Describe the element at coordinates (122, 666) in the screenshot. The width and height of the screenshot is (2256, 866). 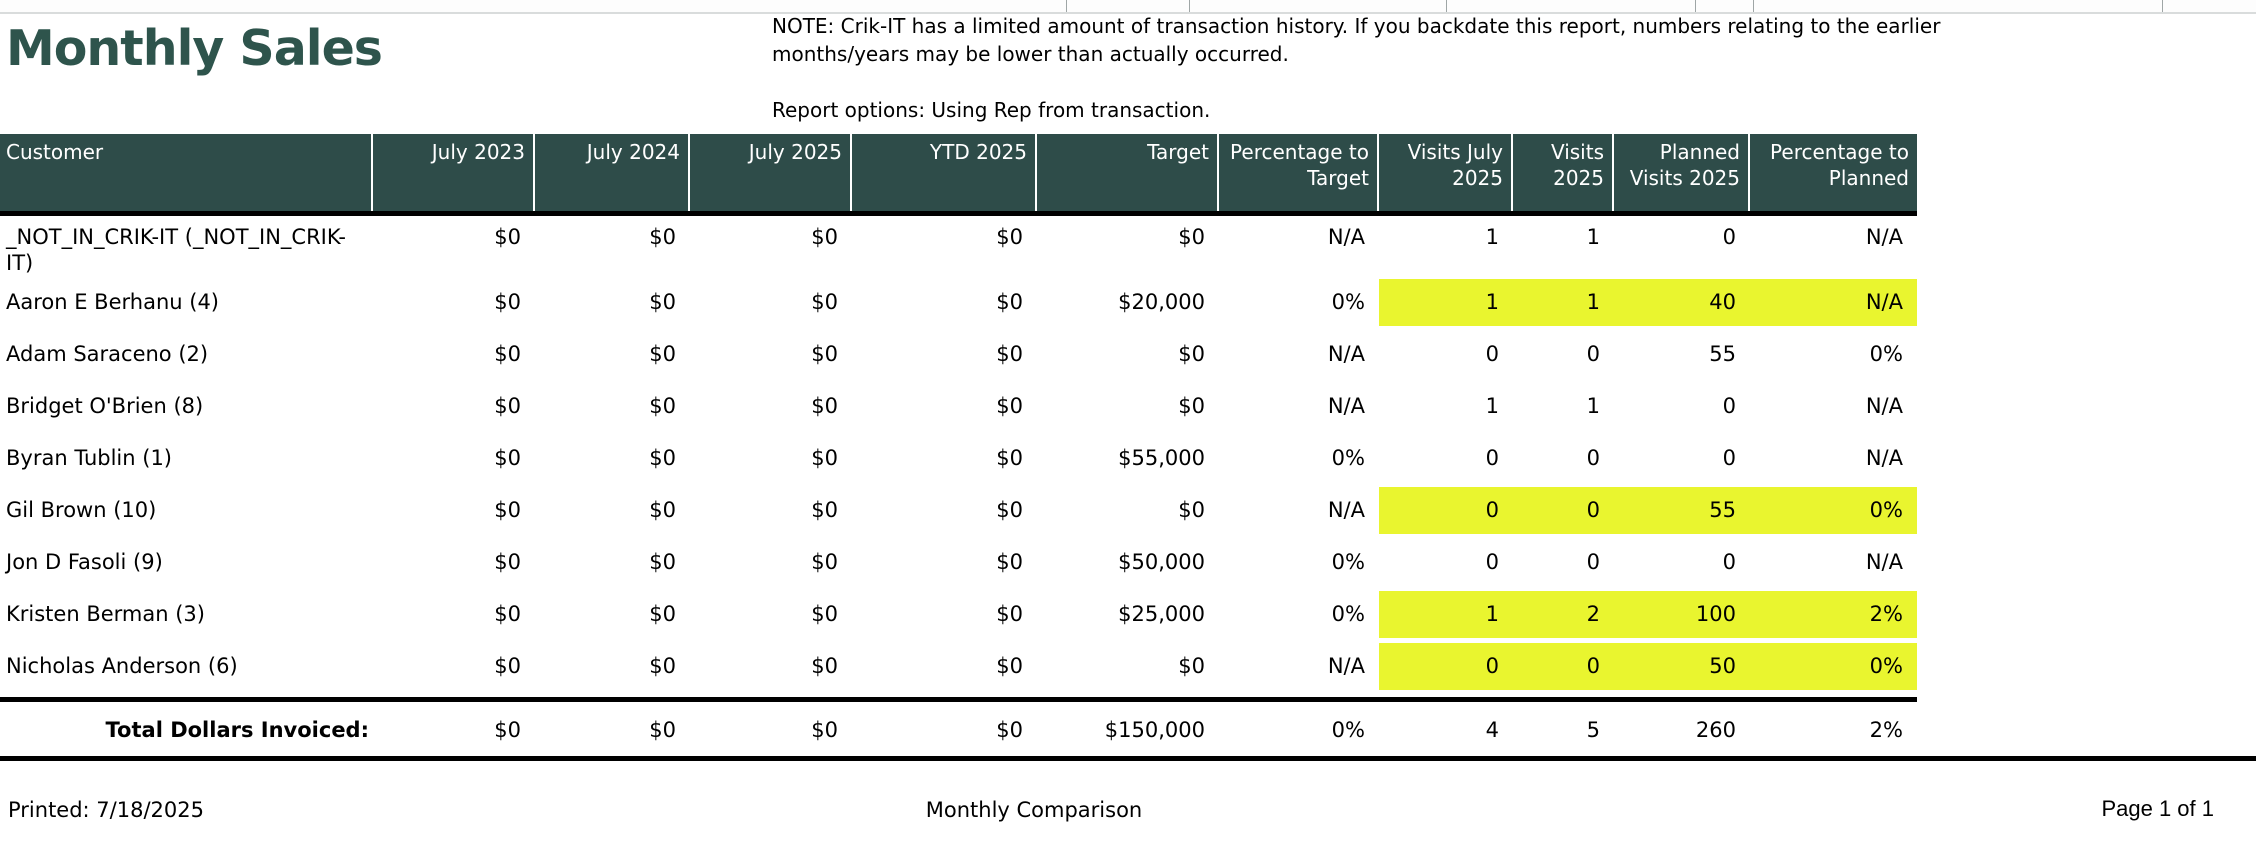
I see `customer-cell: Nicholas Anderson (6)` at that location.